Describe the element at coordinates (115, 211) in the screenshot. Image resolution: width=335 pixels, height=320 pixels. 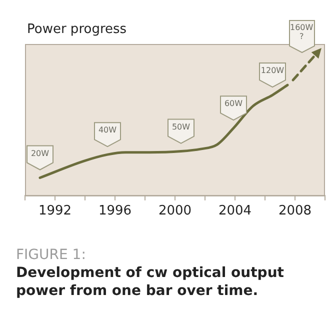
I see `x-tick-label: 1996` at that location.